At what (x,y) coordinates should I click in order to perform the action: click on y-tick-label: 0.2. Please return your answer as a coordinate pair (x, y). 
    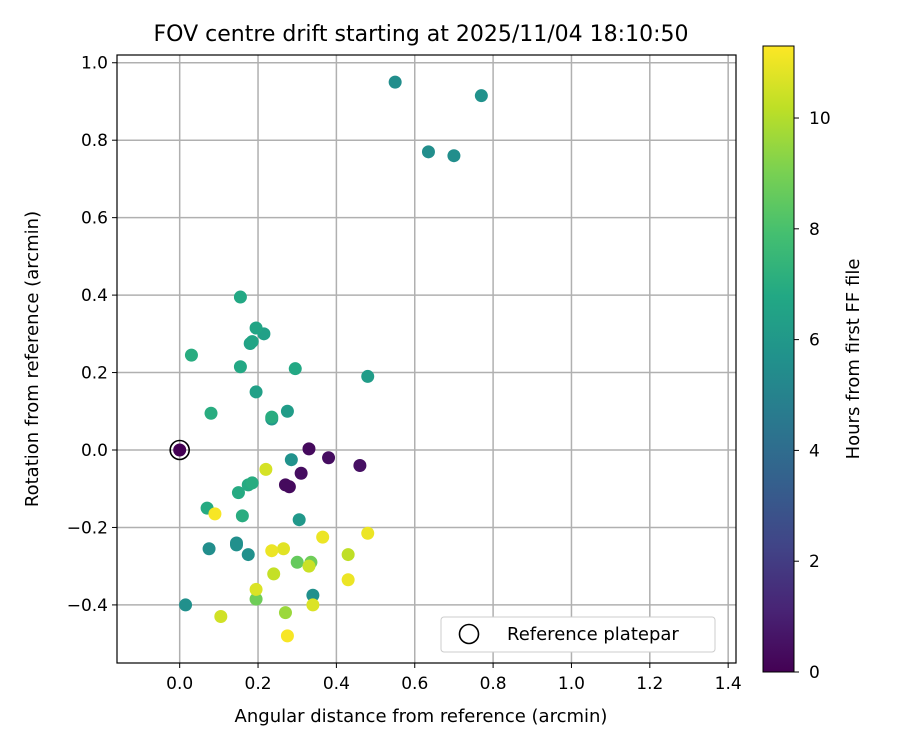
    Looking at the image, I should click on (94, 374).